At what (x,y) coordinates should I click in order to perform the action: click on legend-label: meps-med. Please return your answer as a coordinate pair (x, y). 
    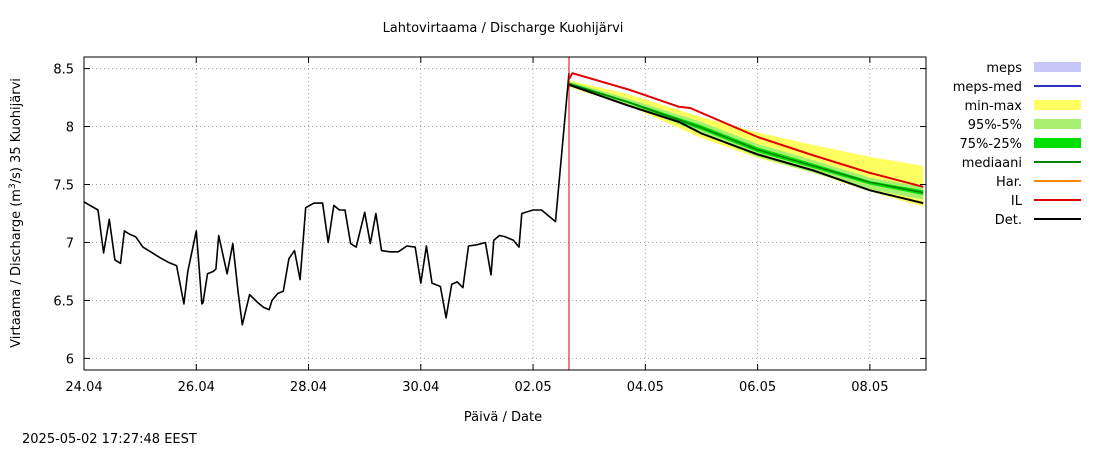
    Looking at the image, I should click on (987, 87).